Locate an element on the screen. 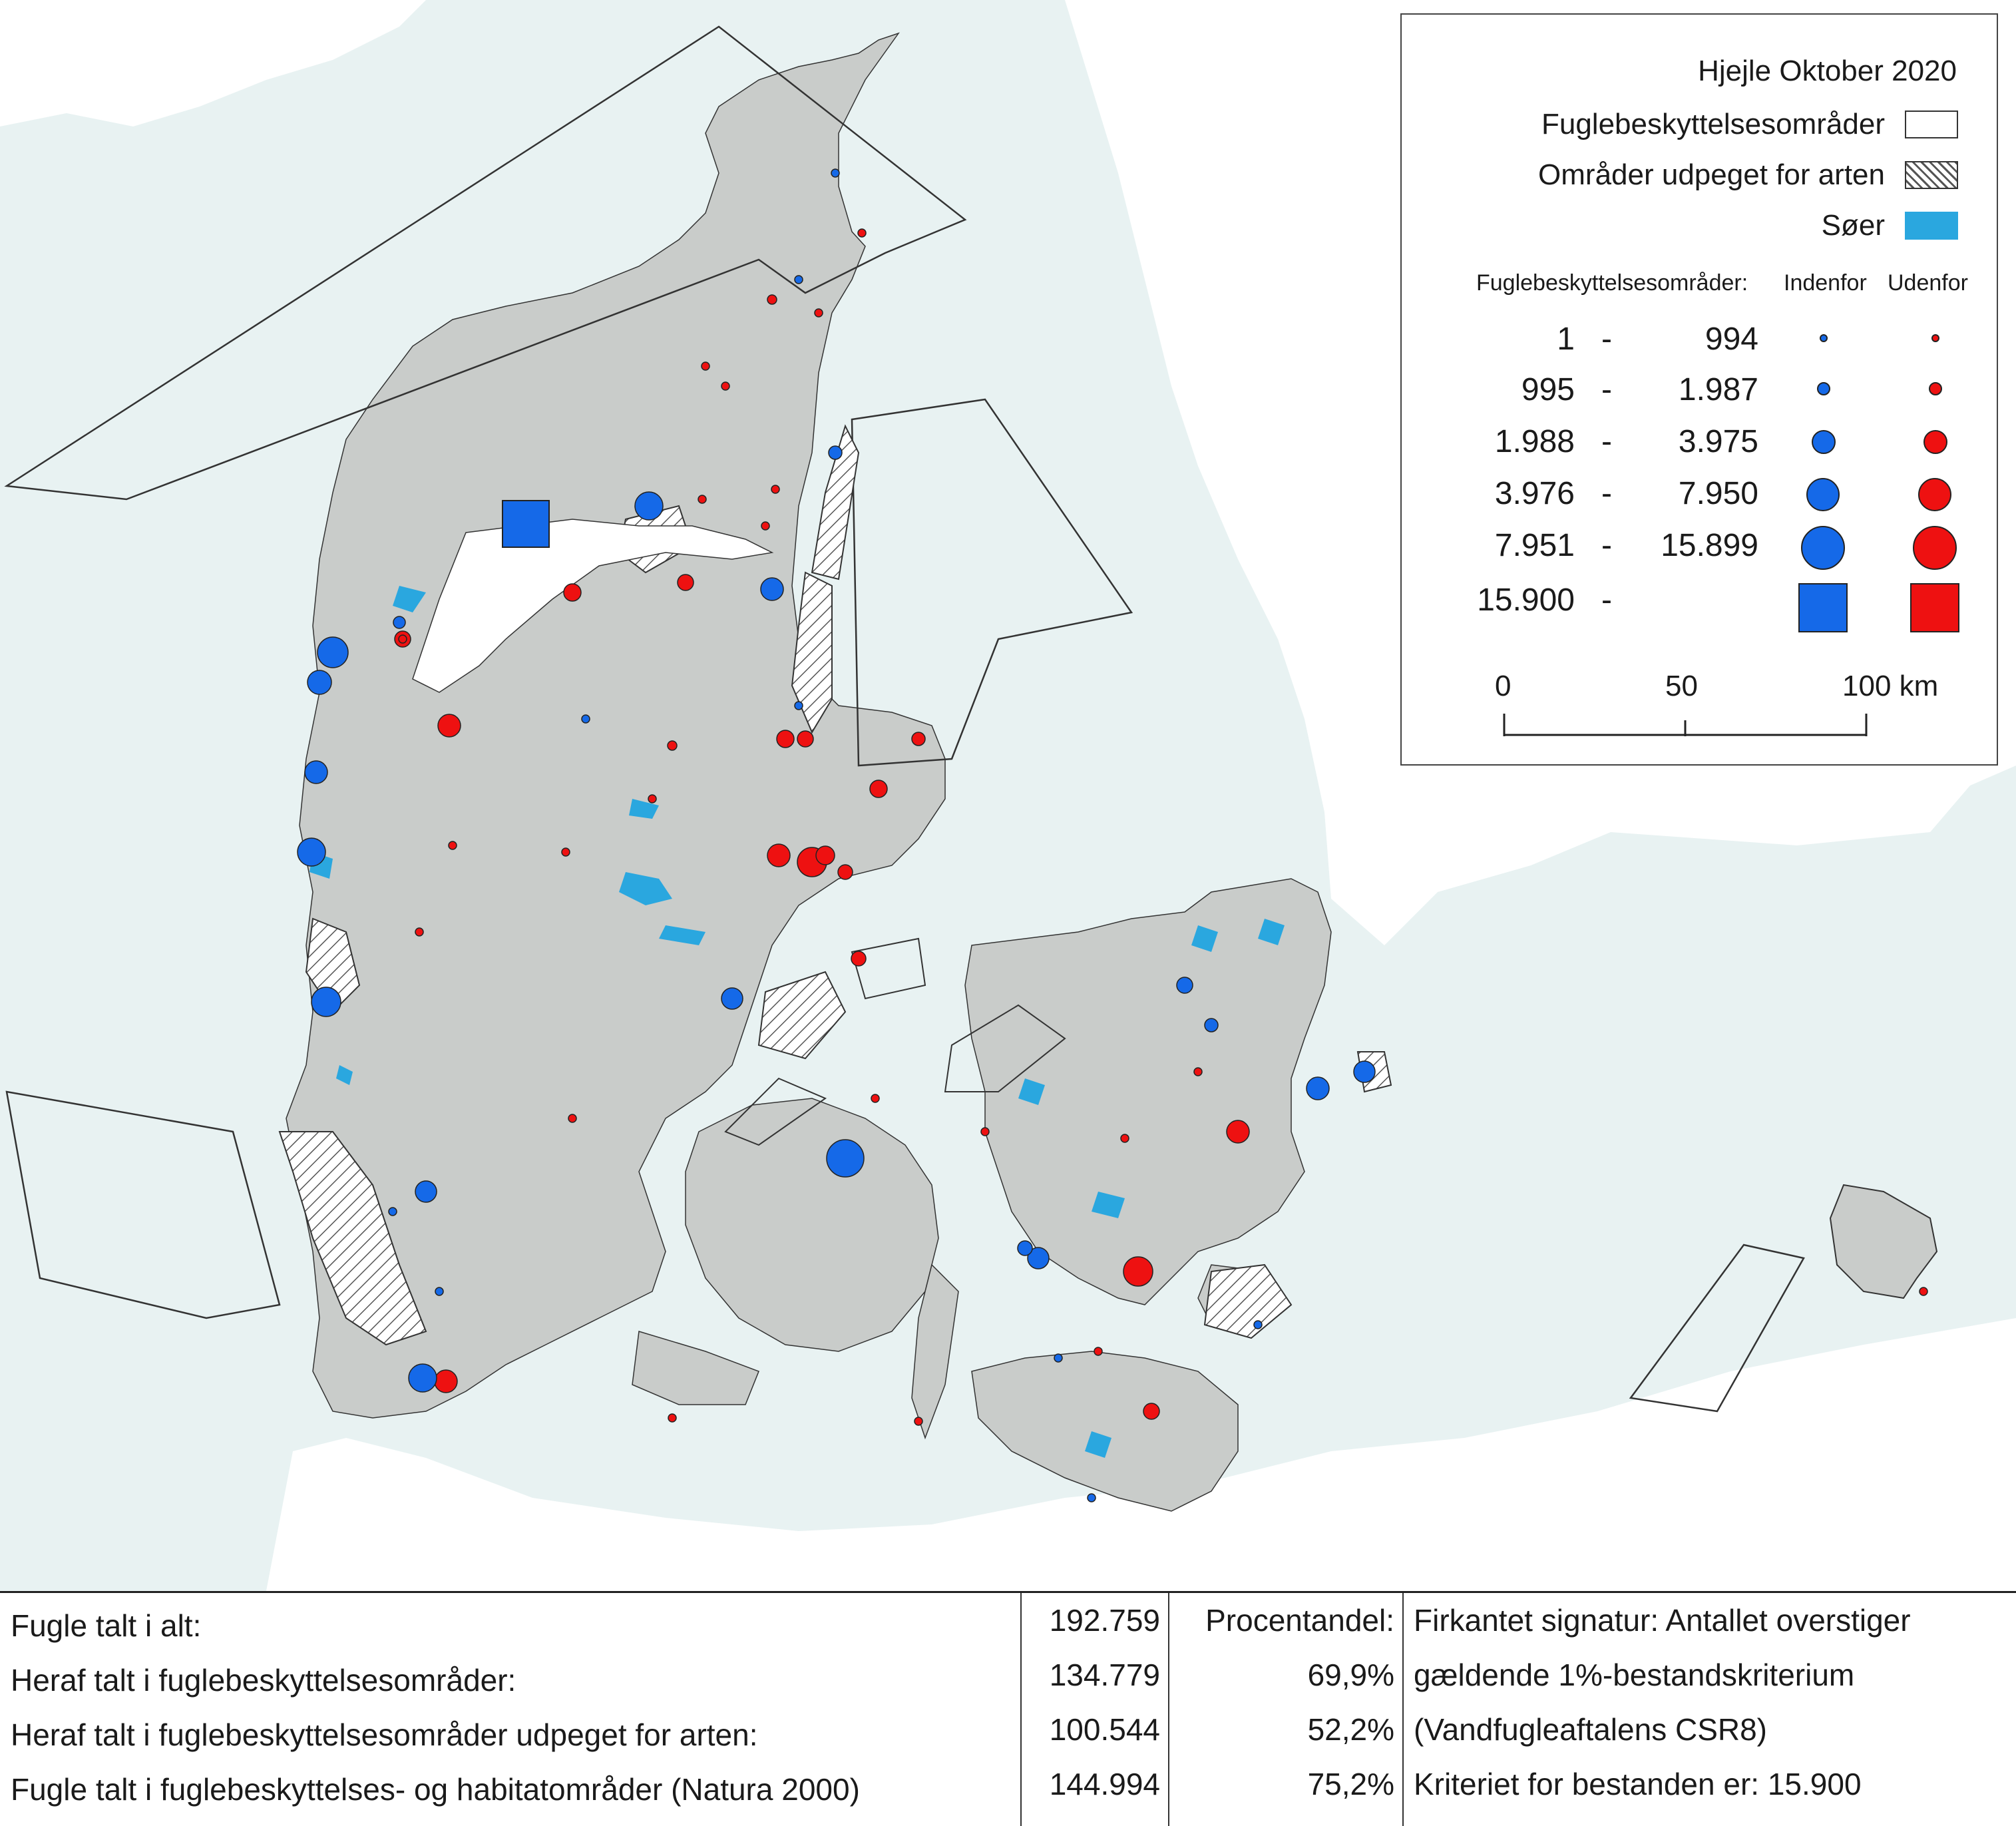 The image size is (2016, 1826). stats-value: 134.779 is located at coordinates (1104, 1675).